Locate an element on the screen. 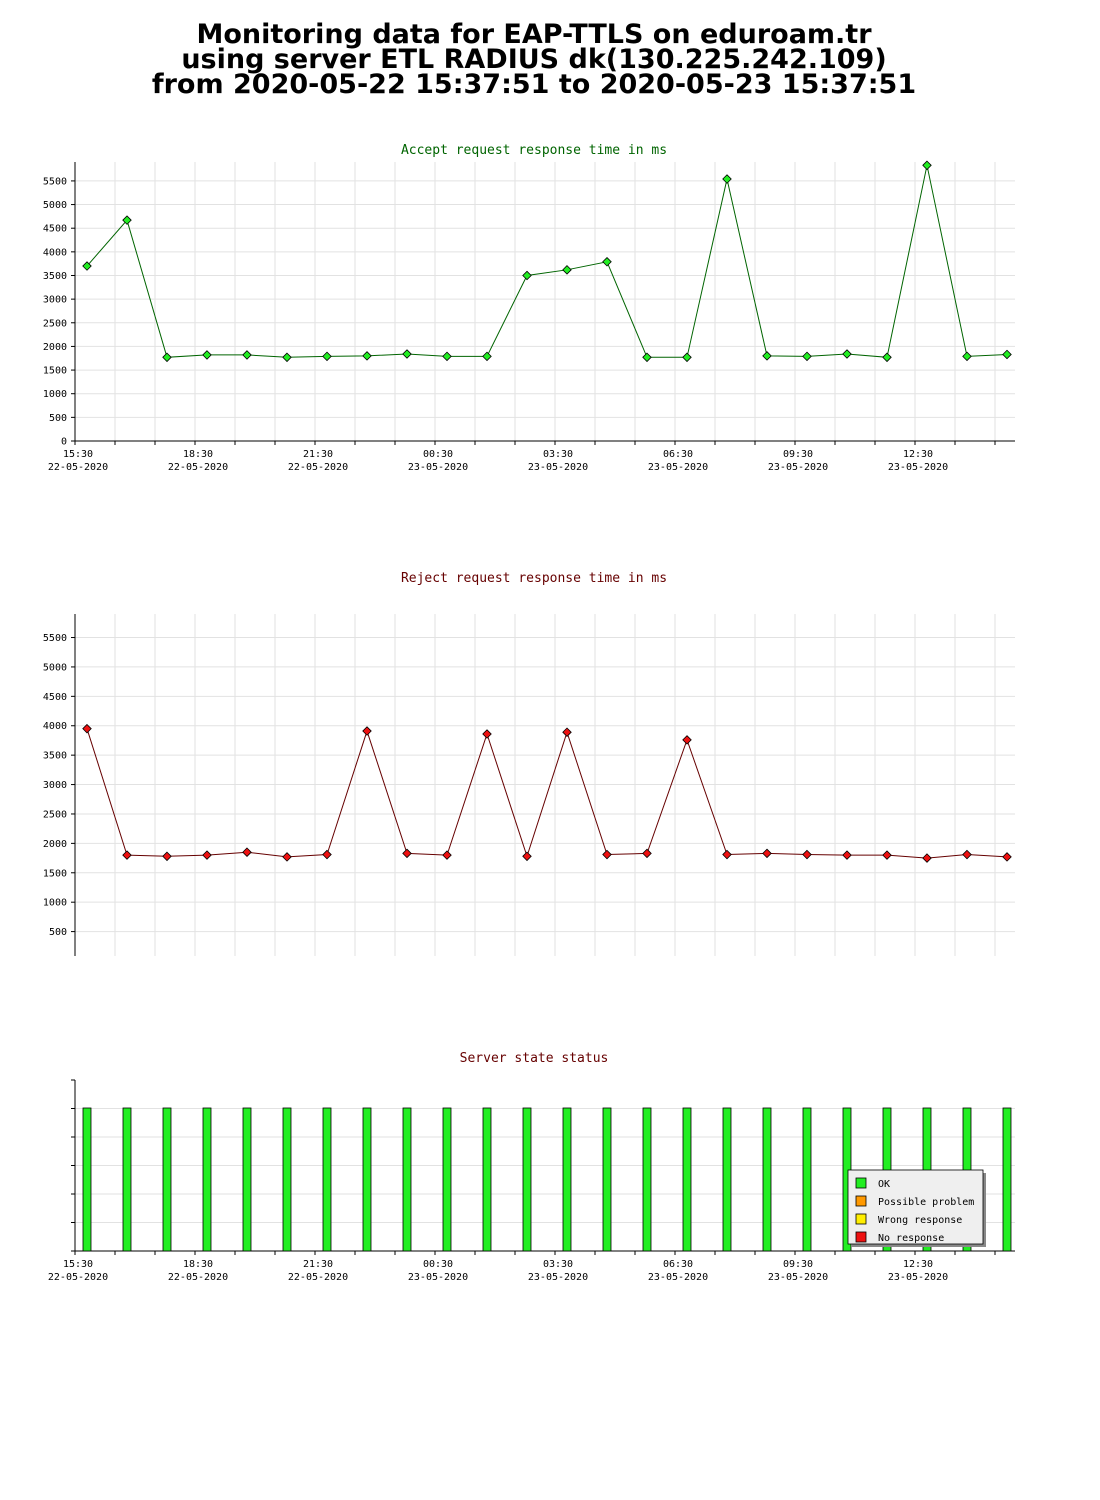 The image size is (1100, 1500). accept-y-tick-label: 2500 is located at coordinates (55, 323).